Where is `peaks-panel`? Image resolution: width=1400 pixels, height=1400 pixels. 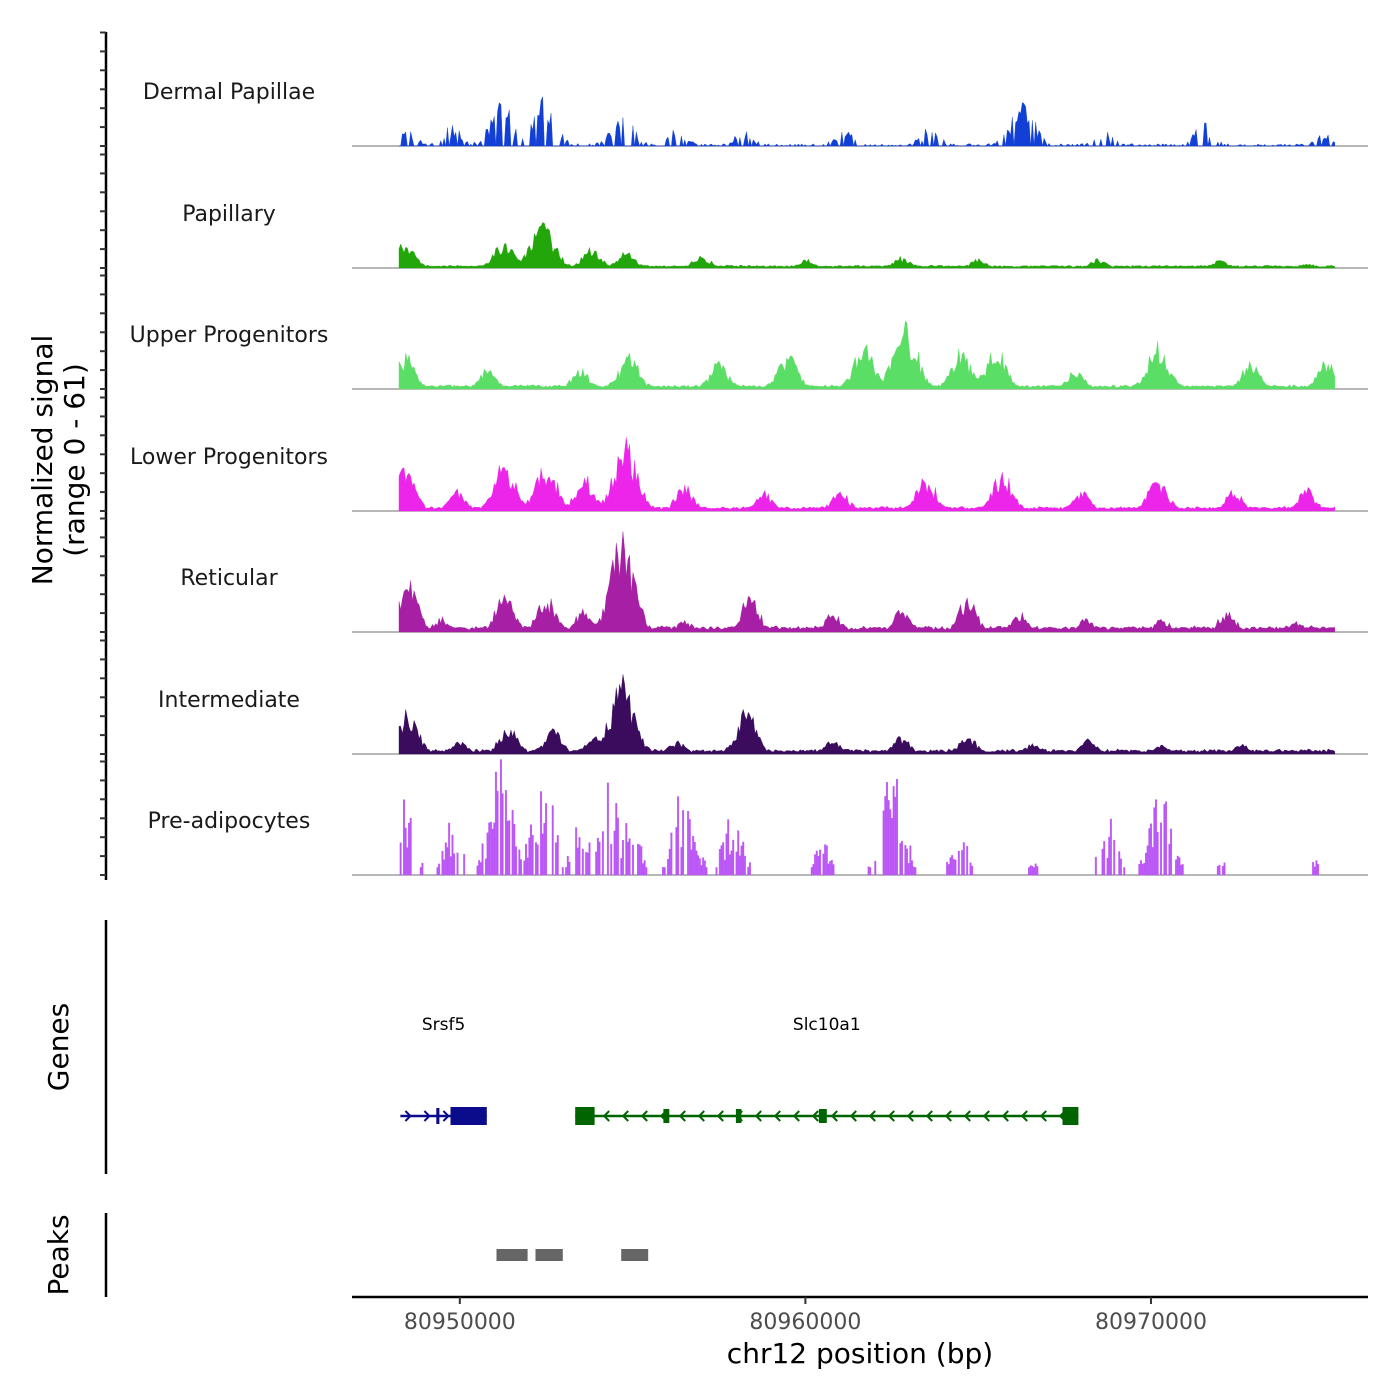
peaks-panel is located at coordinates (572, 1255).